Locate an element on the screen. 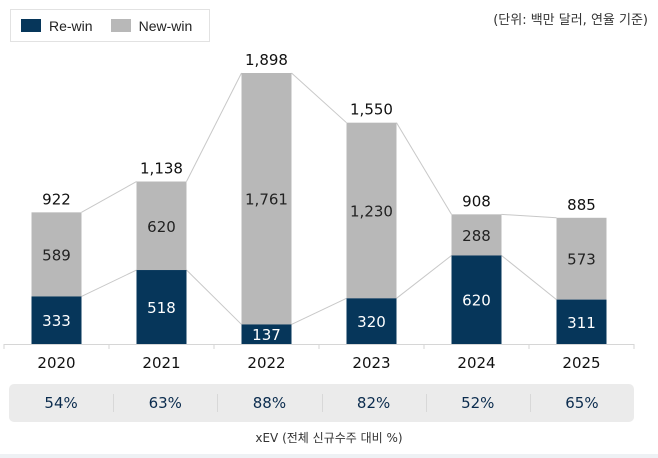  xev-share-cell: 63% is located at coordinates (165, 403).